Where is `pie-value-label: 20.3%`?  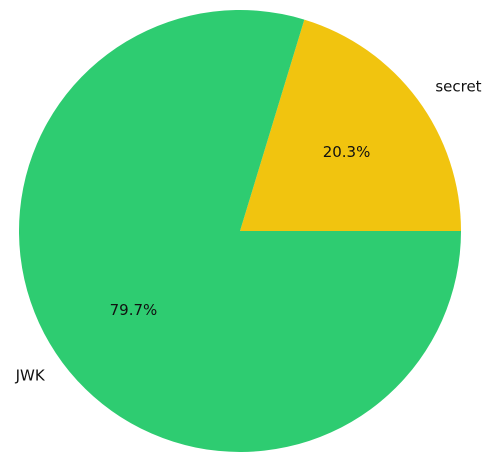
pie-value-label: 20.3% is located at coordinates (347, 152).